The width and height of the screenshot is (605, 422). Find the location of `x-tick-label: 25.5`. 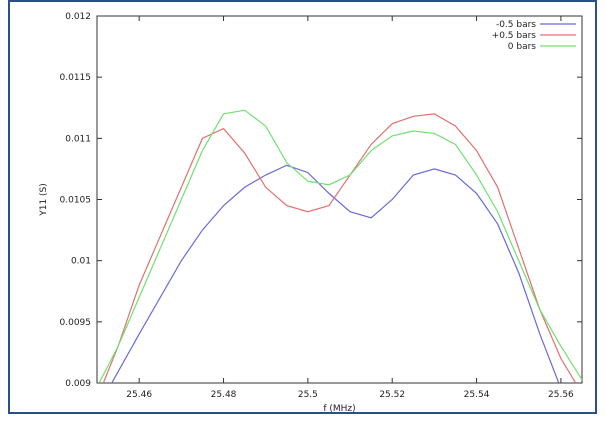

x-tick-label: 25.5 is located at coordinates (308, 395).